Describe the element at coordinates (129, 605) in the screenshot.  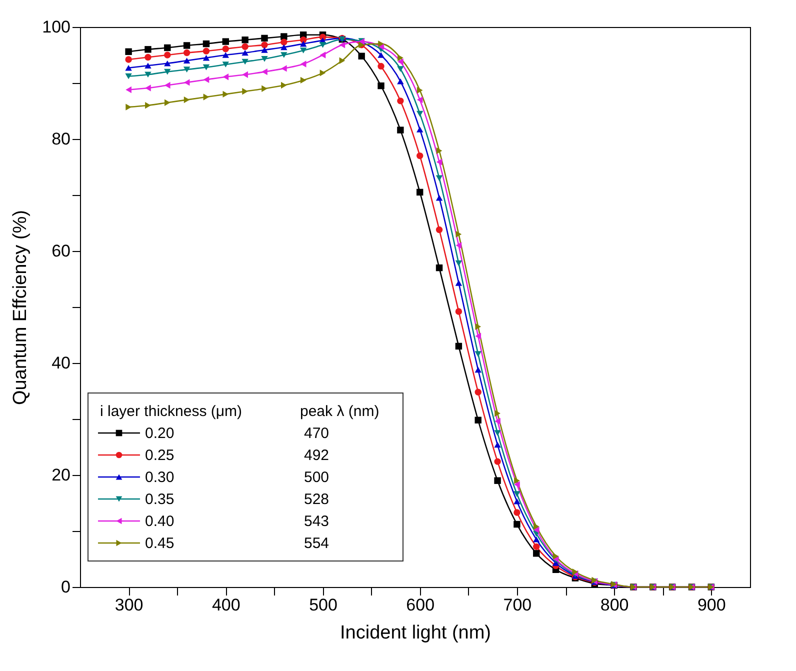
I see `x-tick-label: 300` at that location.